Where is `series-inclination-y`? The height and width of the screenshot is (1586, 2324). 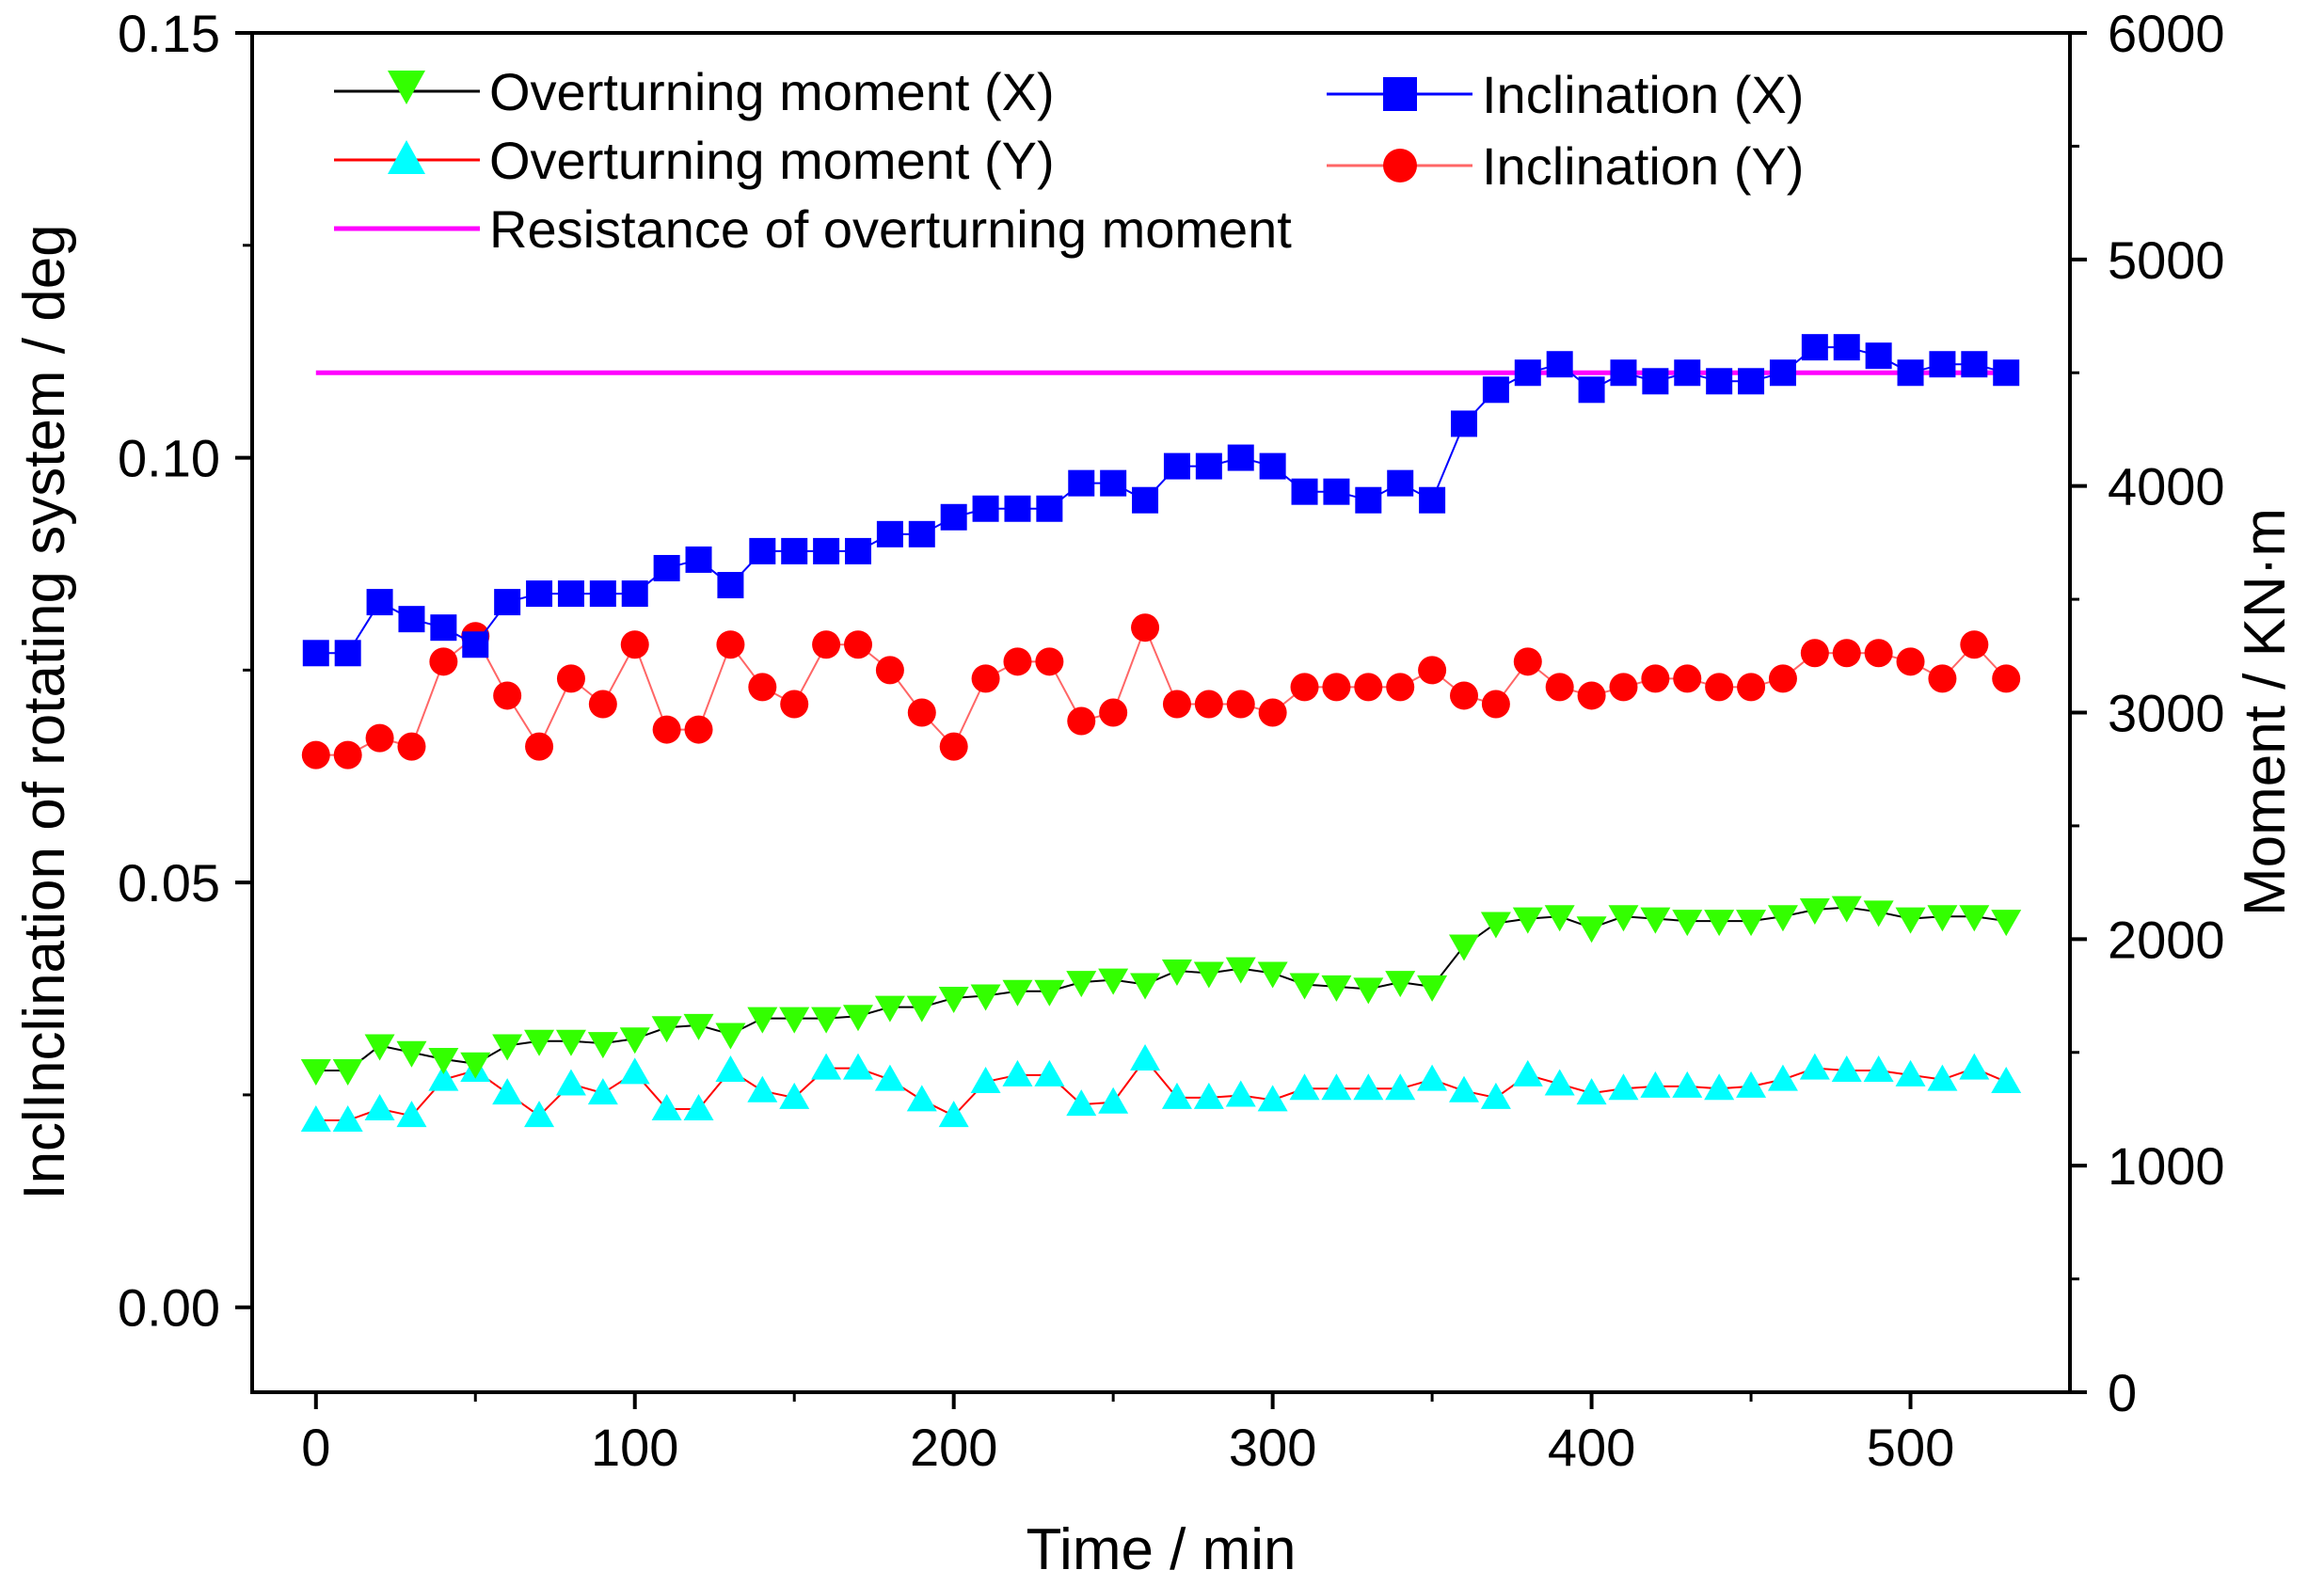 series-inclination-y is located at coordinates (1161, 691).